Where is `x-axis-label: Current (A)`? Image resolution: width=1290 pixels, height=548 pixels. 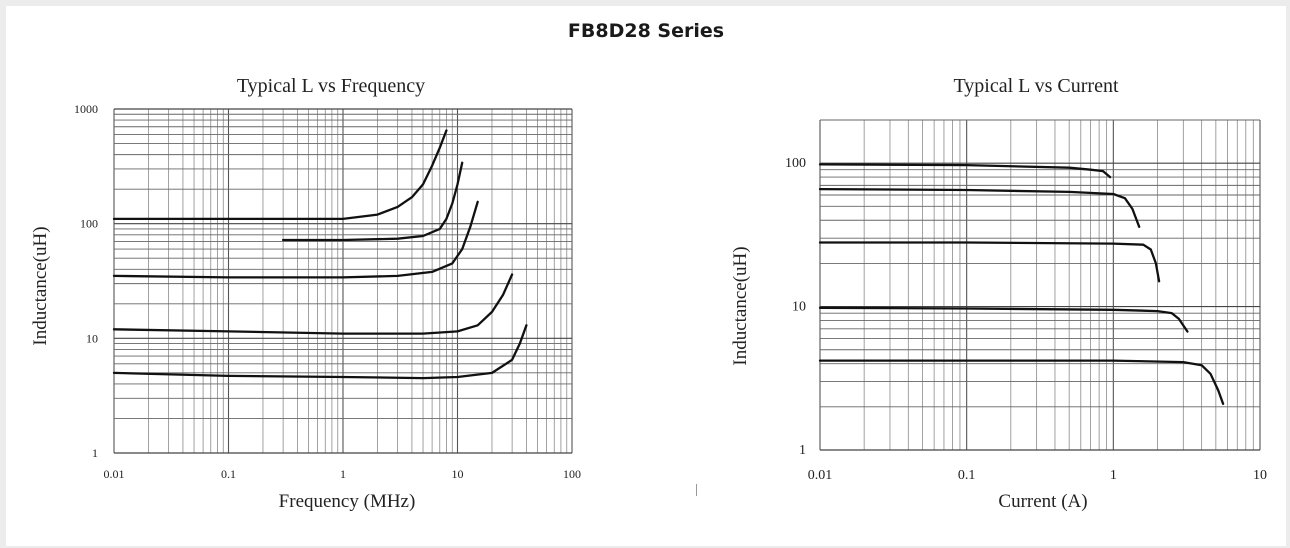
x-axis-label: Current (A) is located at coordinates (1042, 501).